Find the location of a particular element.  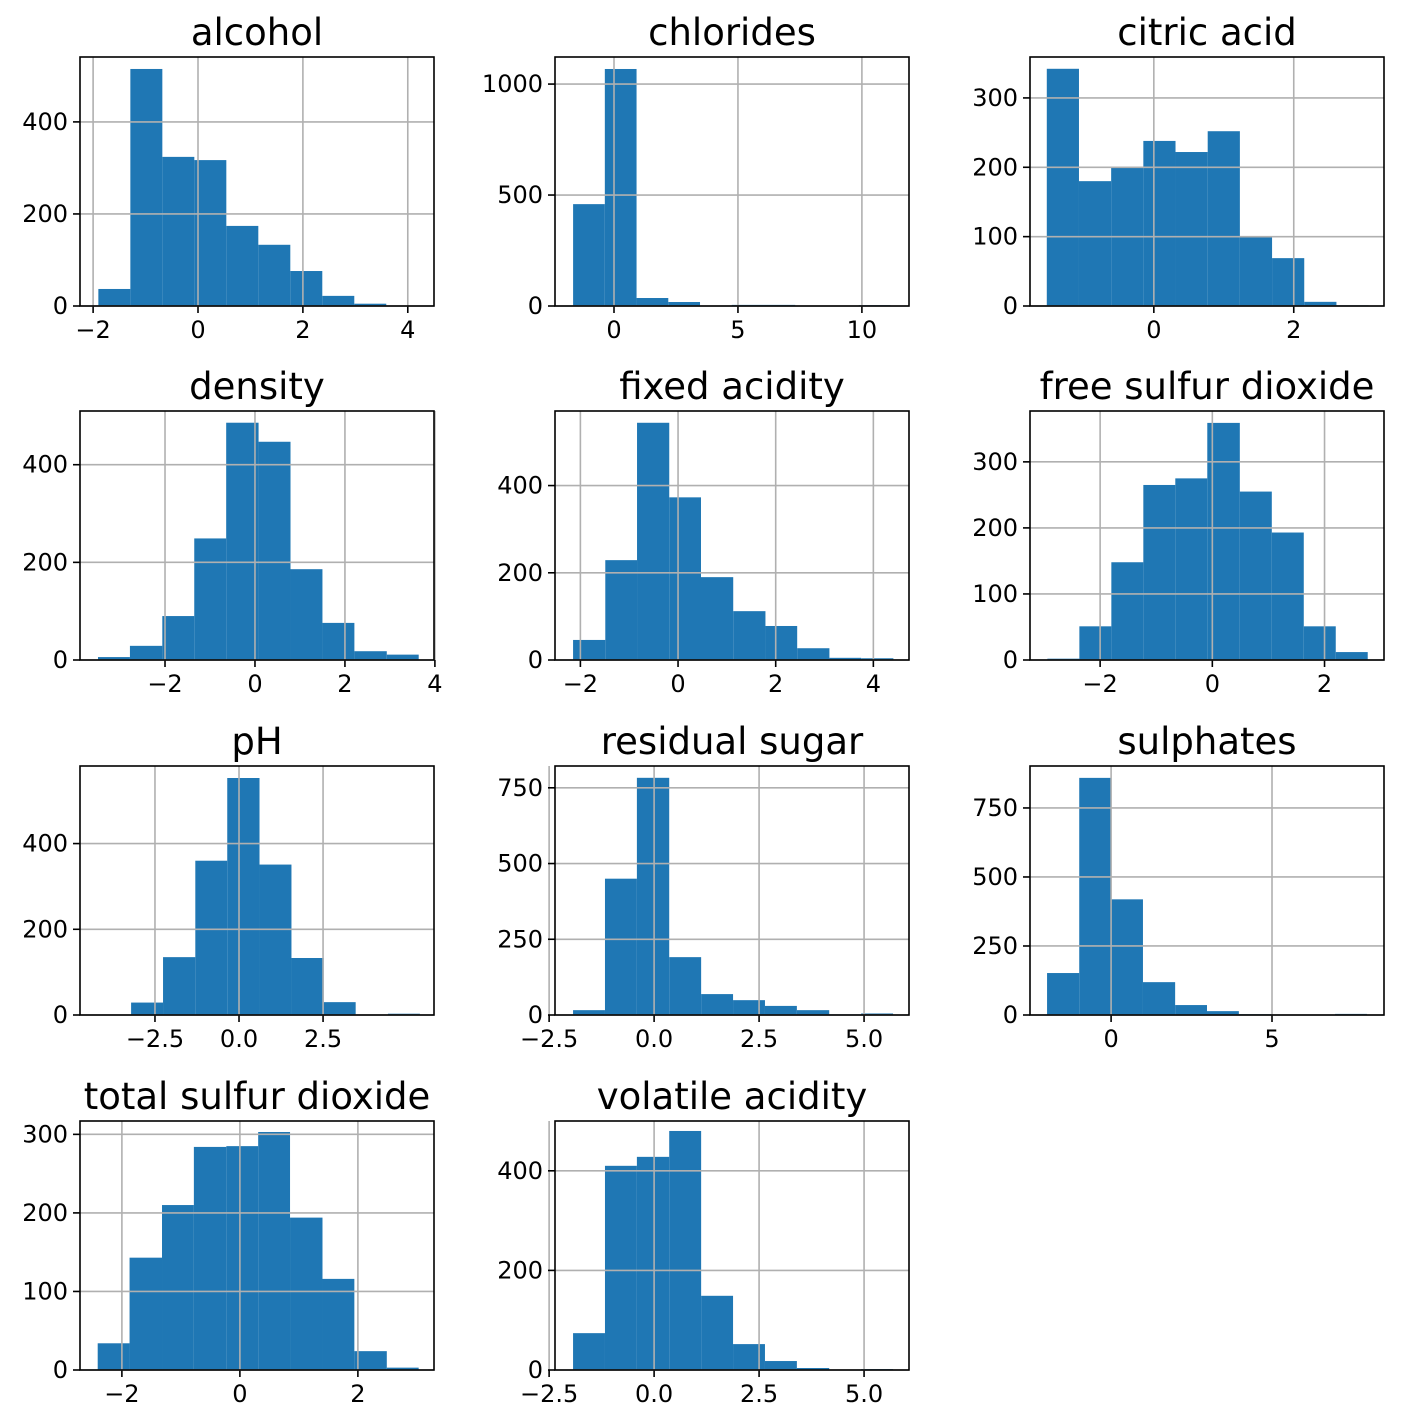

y-tick-label: 1000 is located at coordinates (512, 84).